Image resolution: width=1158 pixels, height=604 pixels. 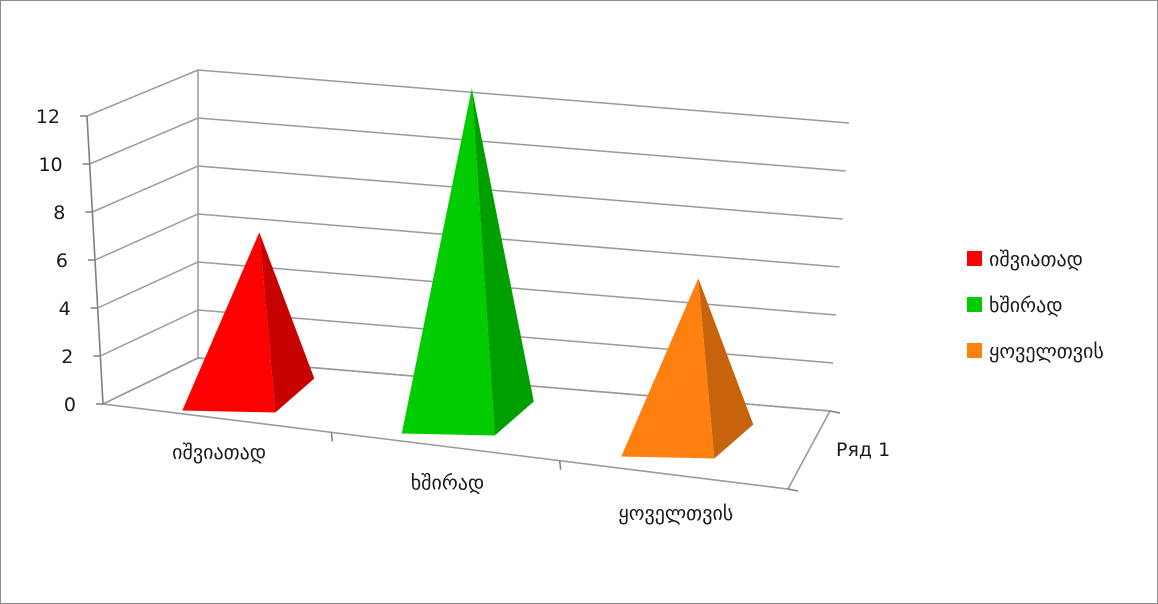 I want to click on y-tick-label: 10, so click(x=50, y=165).